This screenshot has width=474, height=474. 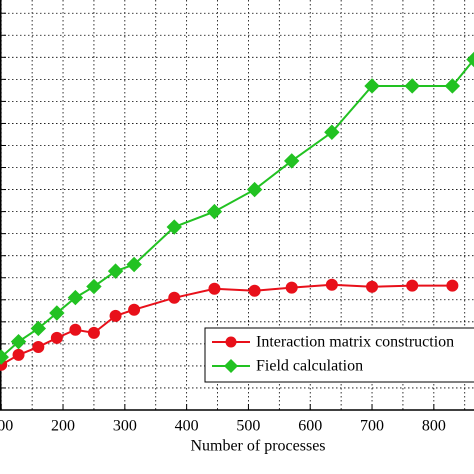 What do you see at coordinates (125, 426) in the screenshot?
I see `x-tick-label: 300` at bounding box center [125, 426].